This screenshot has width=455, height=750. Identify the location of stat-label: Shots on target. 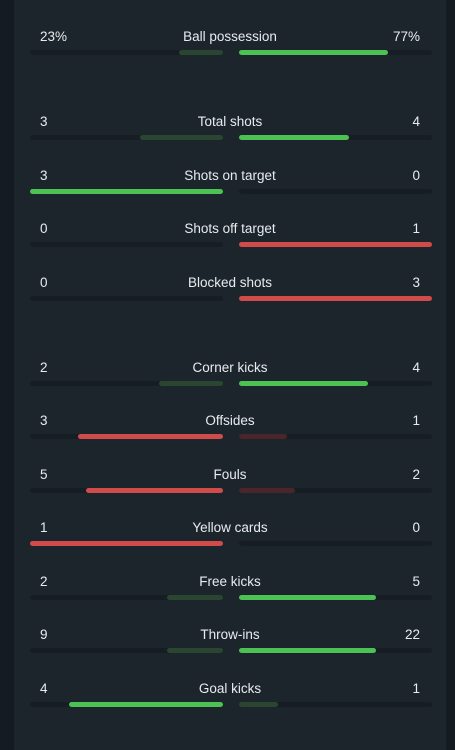
(230, 175).